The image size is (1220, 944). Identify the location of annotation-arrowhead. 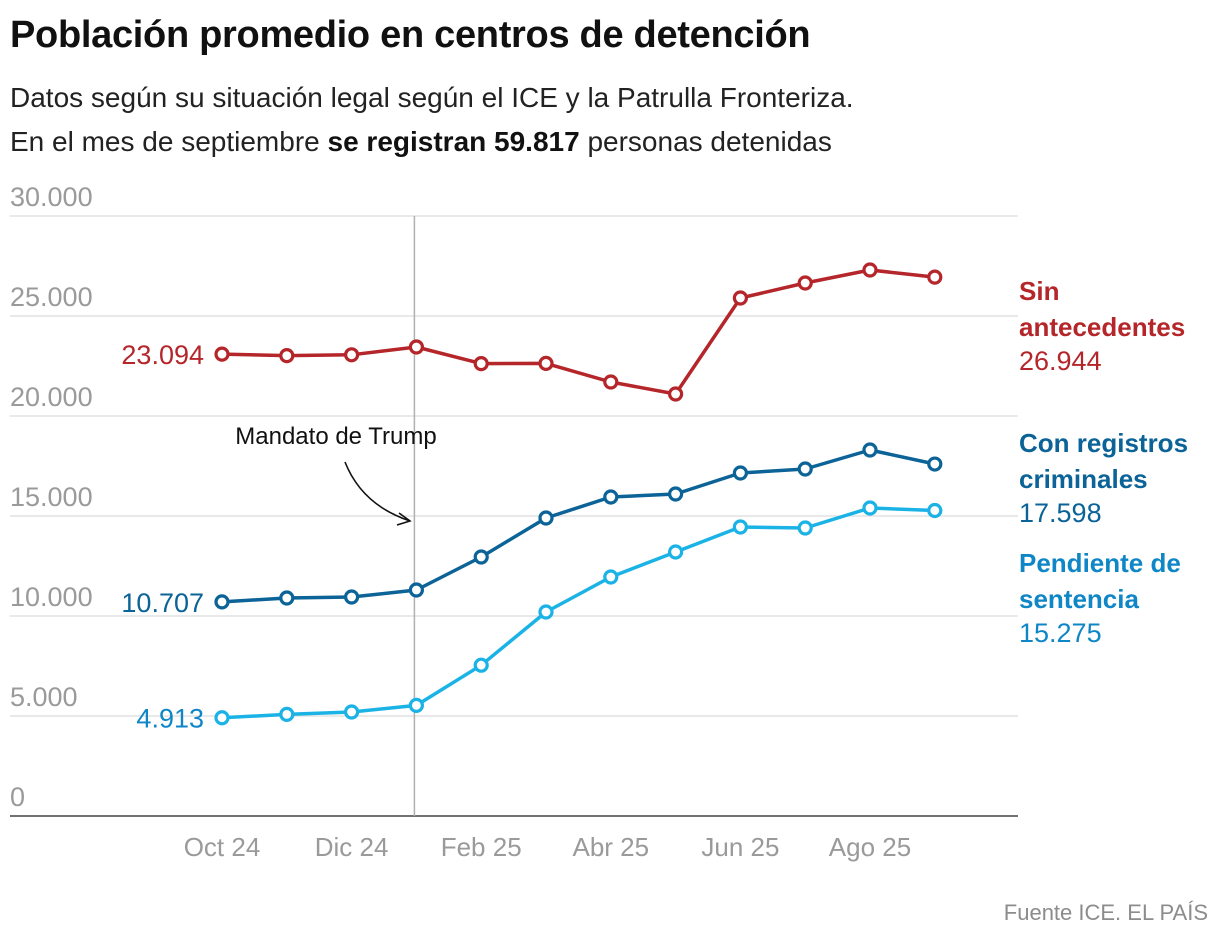
(404, 519).